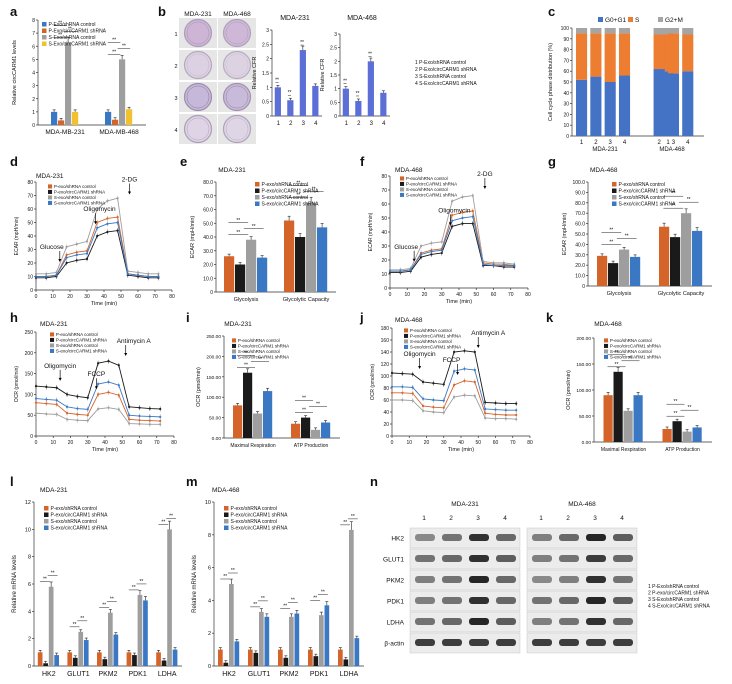 The width and height of the screenshot is (732, 684). Describe the element at coordinates (87, 297) in the screenshot. I see `panel-d-x-tick-label: 30` at that location.